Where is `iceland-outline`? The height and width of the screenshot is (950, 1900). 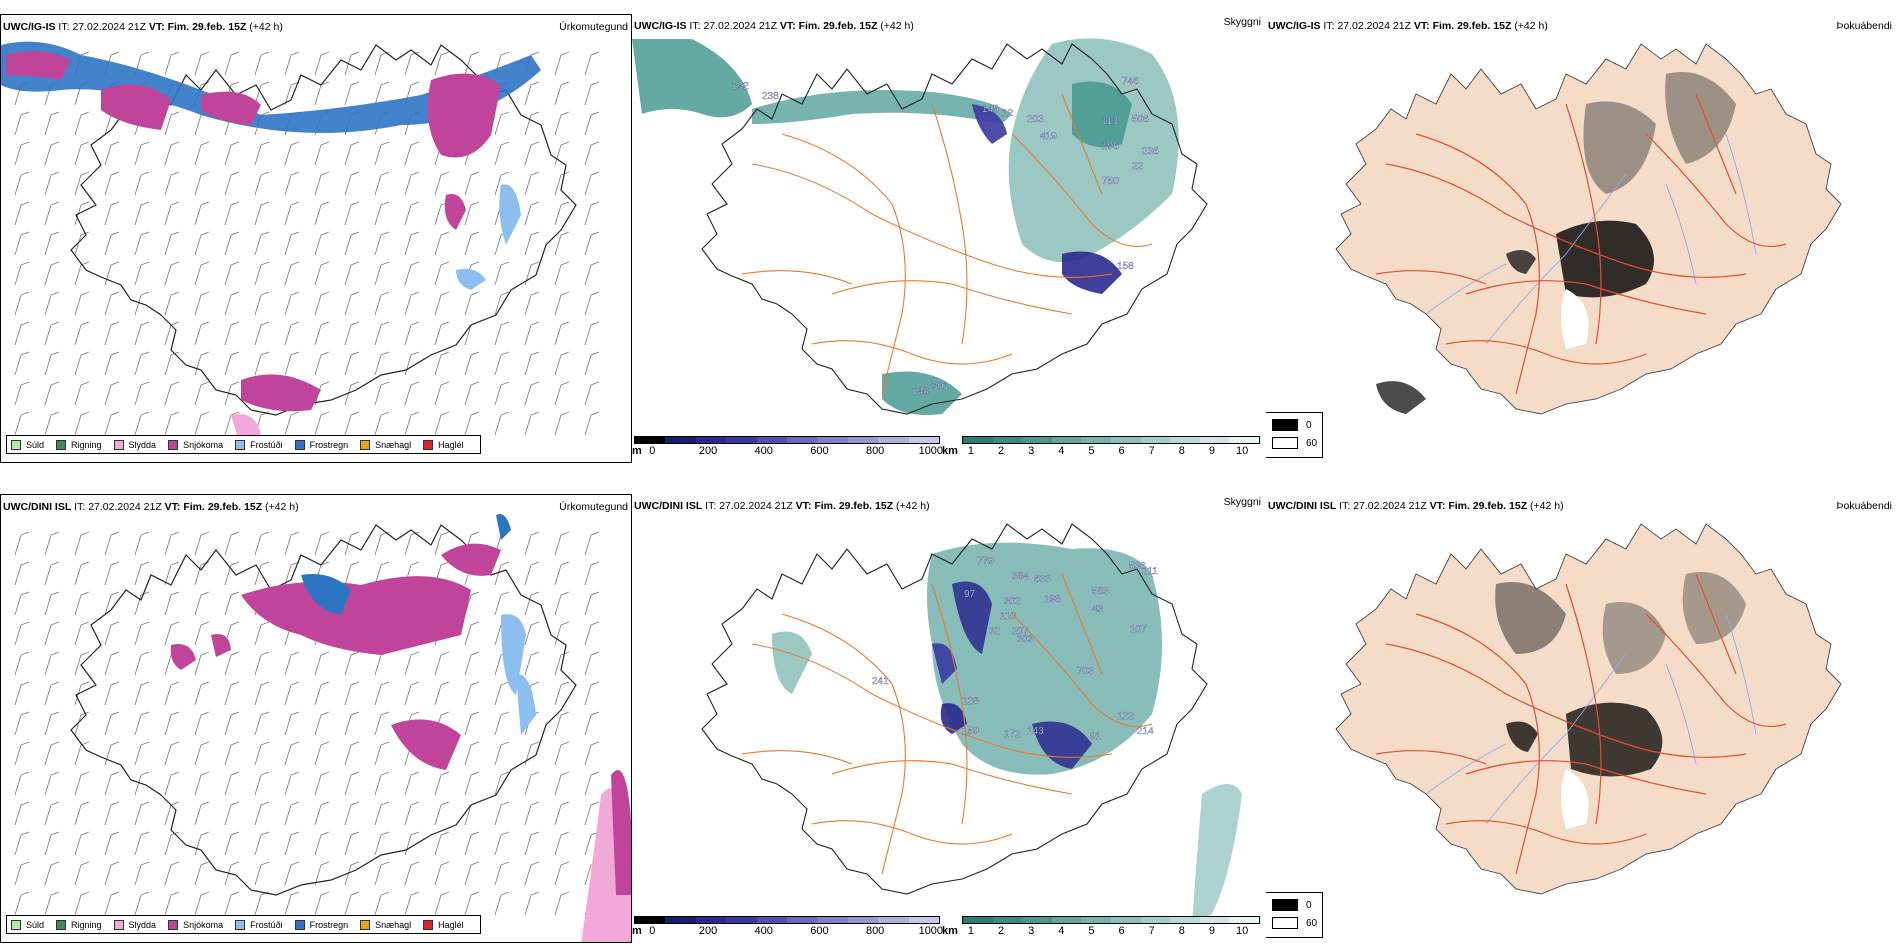
iceland-outline is located at coordinates (1588, 709).